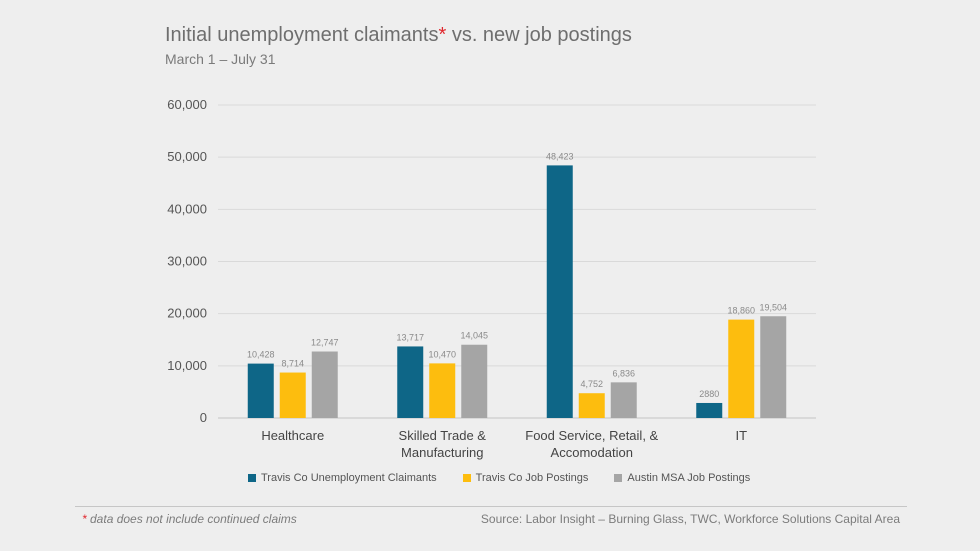  I want to click on title-rest: vs. new job postings, so click(539, 35).